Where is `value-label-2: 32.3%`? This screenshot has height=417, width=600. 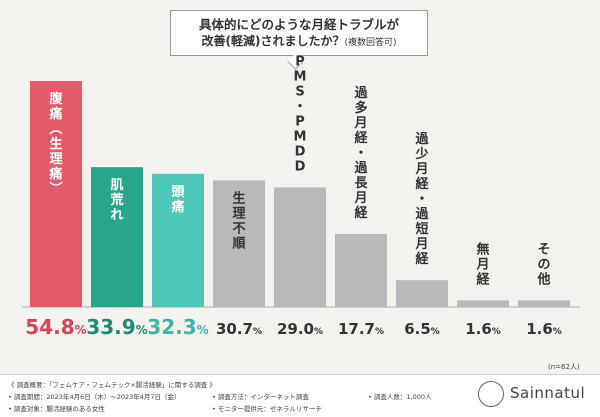 value-label-2: 32.3% is located at coordinates (177, 327).